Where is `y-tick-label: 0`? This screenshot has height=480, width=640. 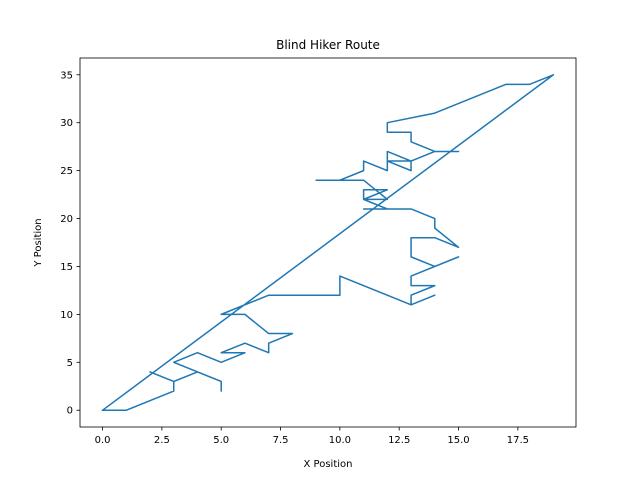 y-tick-label: 0 is located at coordinates (70, 411).